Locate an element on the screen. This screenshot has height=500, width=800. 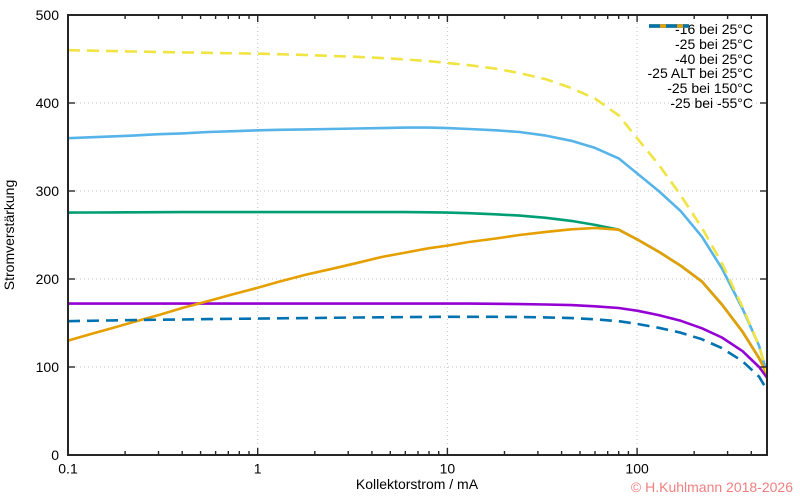
legend-item: -25 bei -55°C is located at coordinates (700, 67).